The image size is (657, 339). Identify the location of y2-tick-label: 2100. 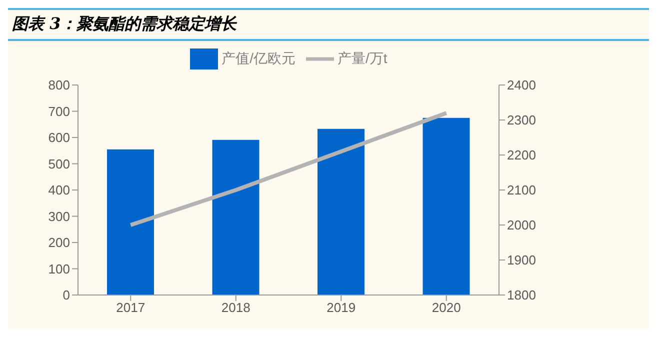
(521, 190).